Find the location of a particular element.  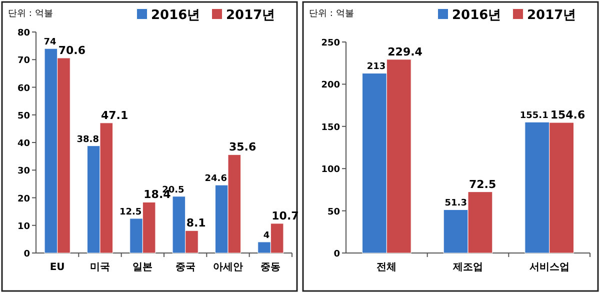

data-label: 47.1 is located at coordinates (114, 115).